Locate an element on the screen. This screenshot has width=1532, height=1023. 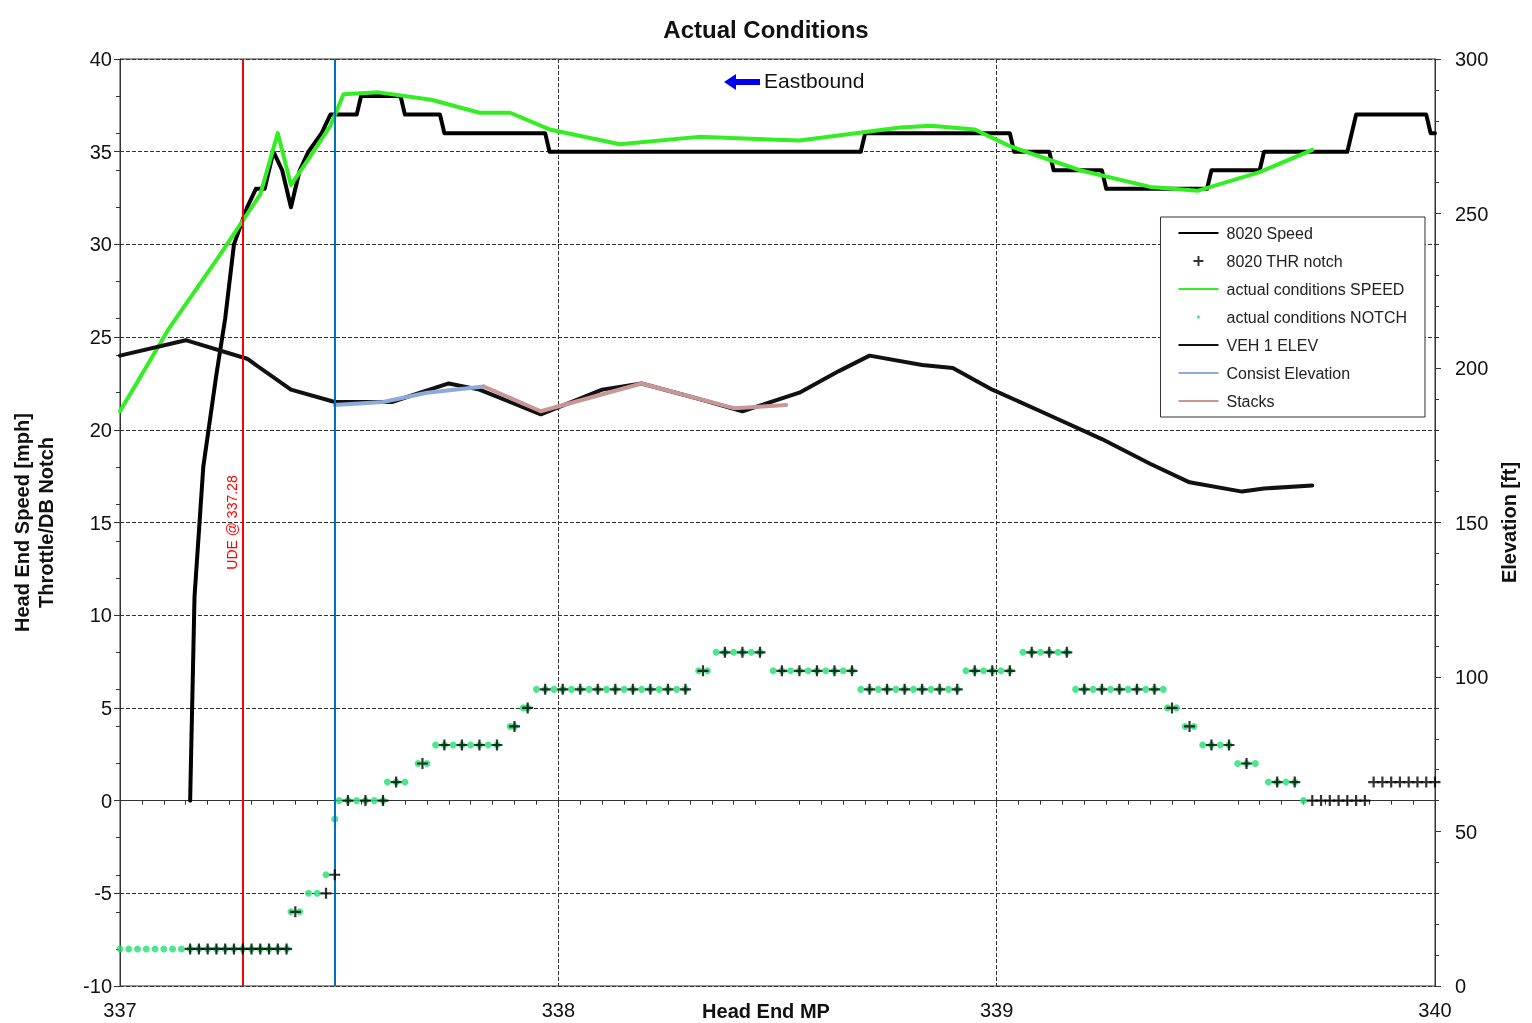
legend-label: Consist Elevation is located at coordinates (1288, 373).